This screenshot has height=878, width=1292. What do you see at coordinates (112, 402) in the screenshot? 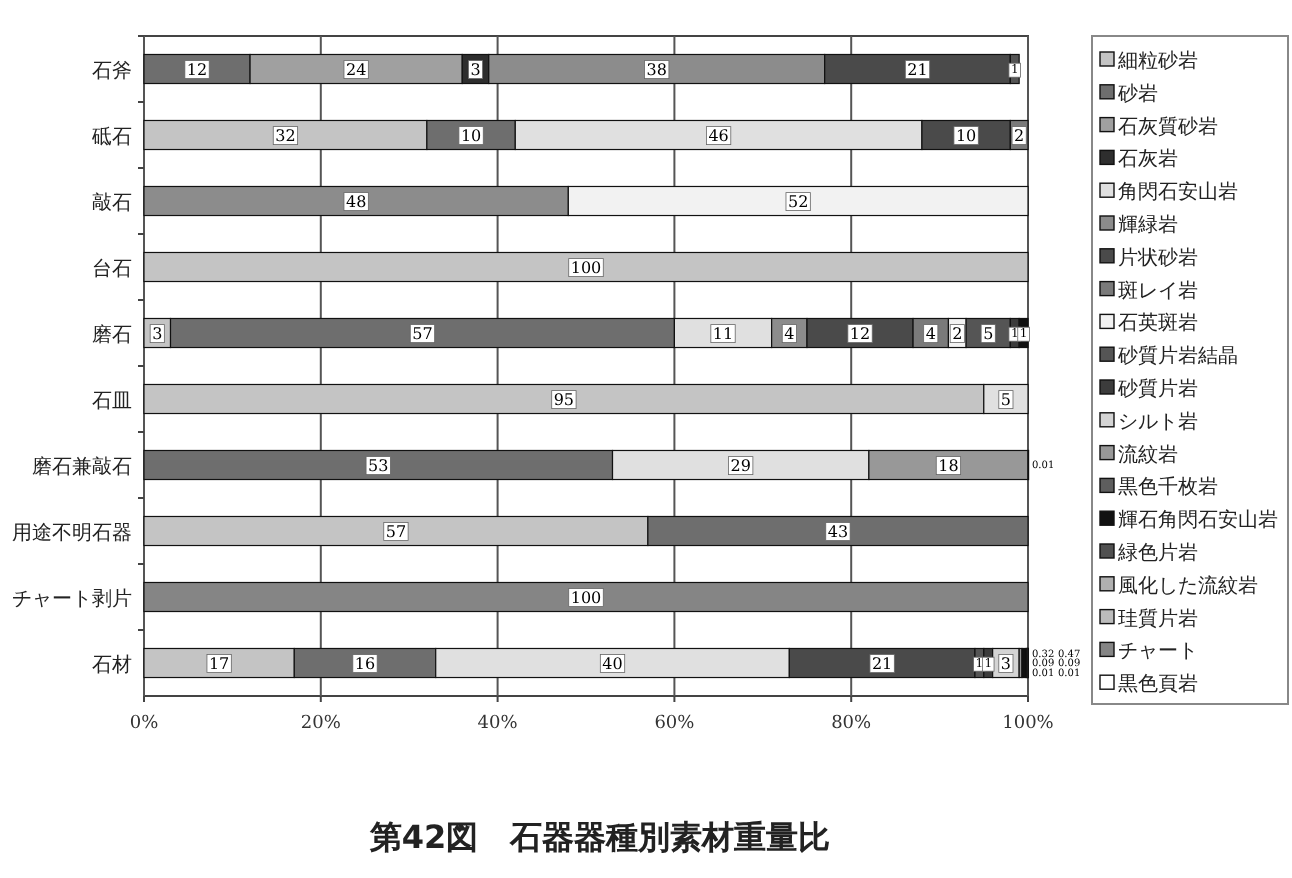
I see `y-tick-label: 石皿` at bounding box center [112, 402].